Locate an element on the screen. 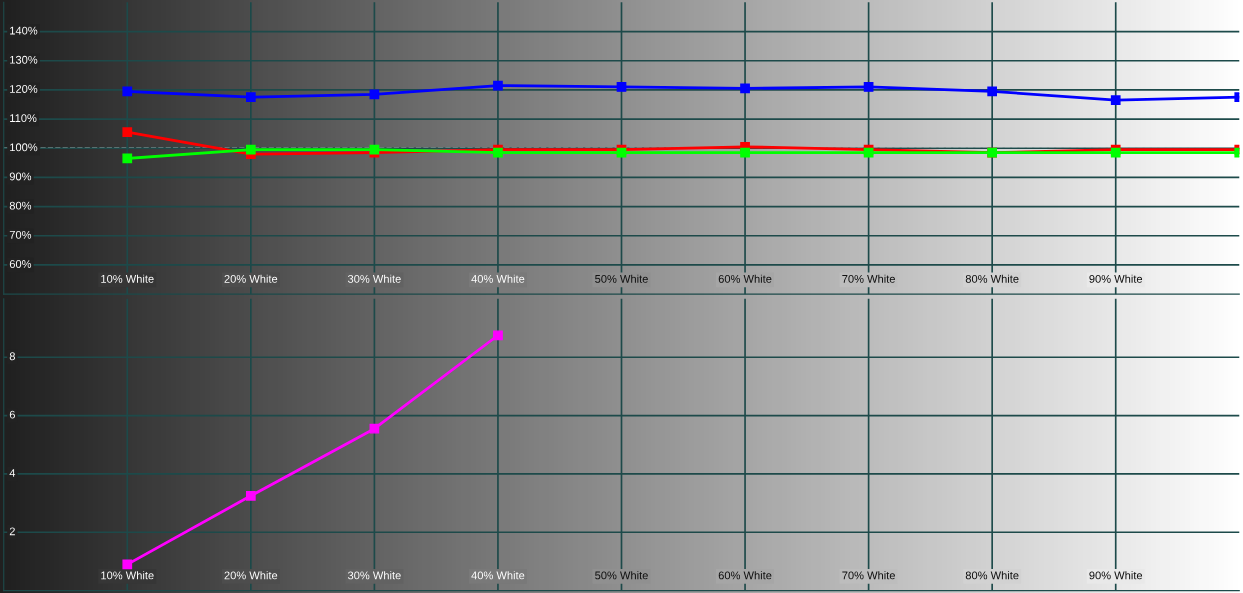  y-tick-label: 2 is located at coordinates (12, 531).